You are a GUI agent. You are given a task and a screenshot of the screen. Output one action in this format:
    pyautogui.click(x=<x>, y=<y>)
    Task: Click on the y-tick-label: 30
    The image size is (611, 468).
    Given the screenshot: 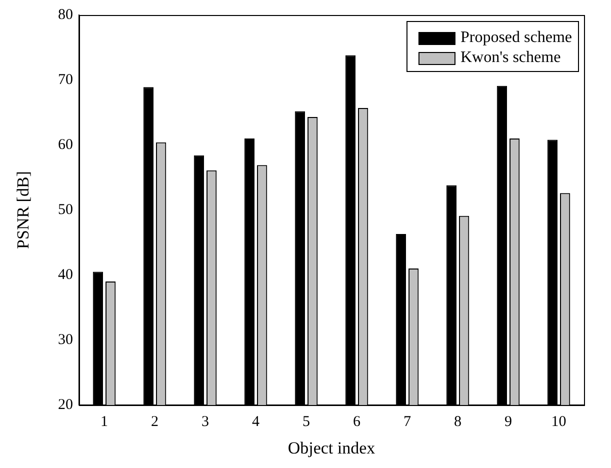 What is the action you would take?
    pyautogui.click(x=65, y=340)
    